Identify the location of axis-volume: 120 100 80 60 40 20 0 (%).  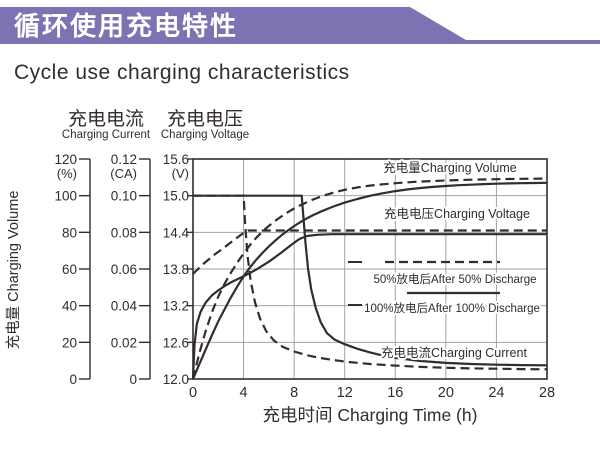
(72, 269).